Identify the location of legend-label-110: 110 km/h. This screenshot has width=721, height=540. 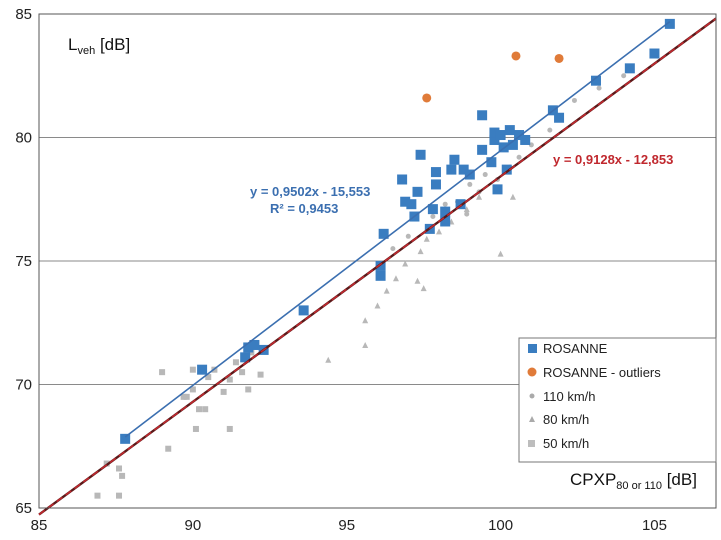
(569, 396).